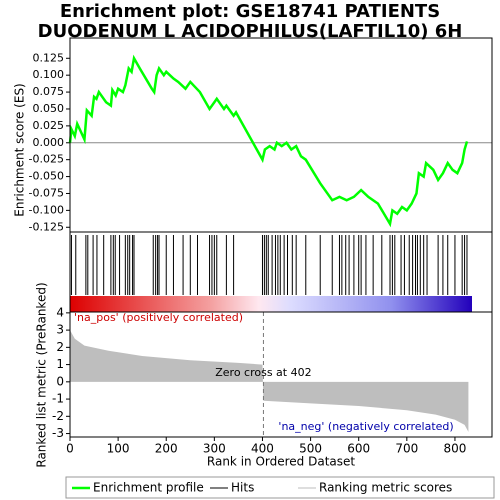 The image size is (500, 500). What do you see at coordinates (49, 91) in the screenshot?
I see `y-tick-label: 0.075` at bounding box center [49, 91].